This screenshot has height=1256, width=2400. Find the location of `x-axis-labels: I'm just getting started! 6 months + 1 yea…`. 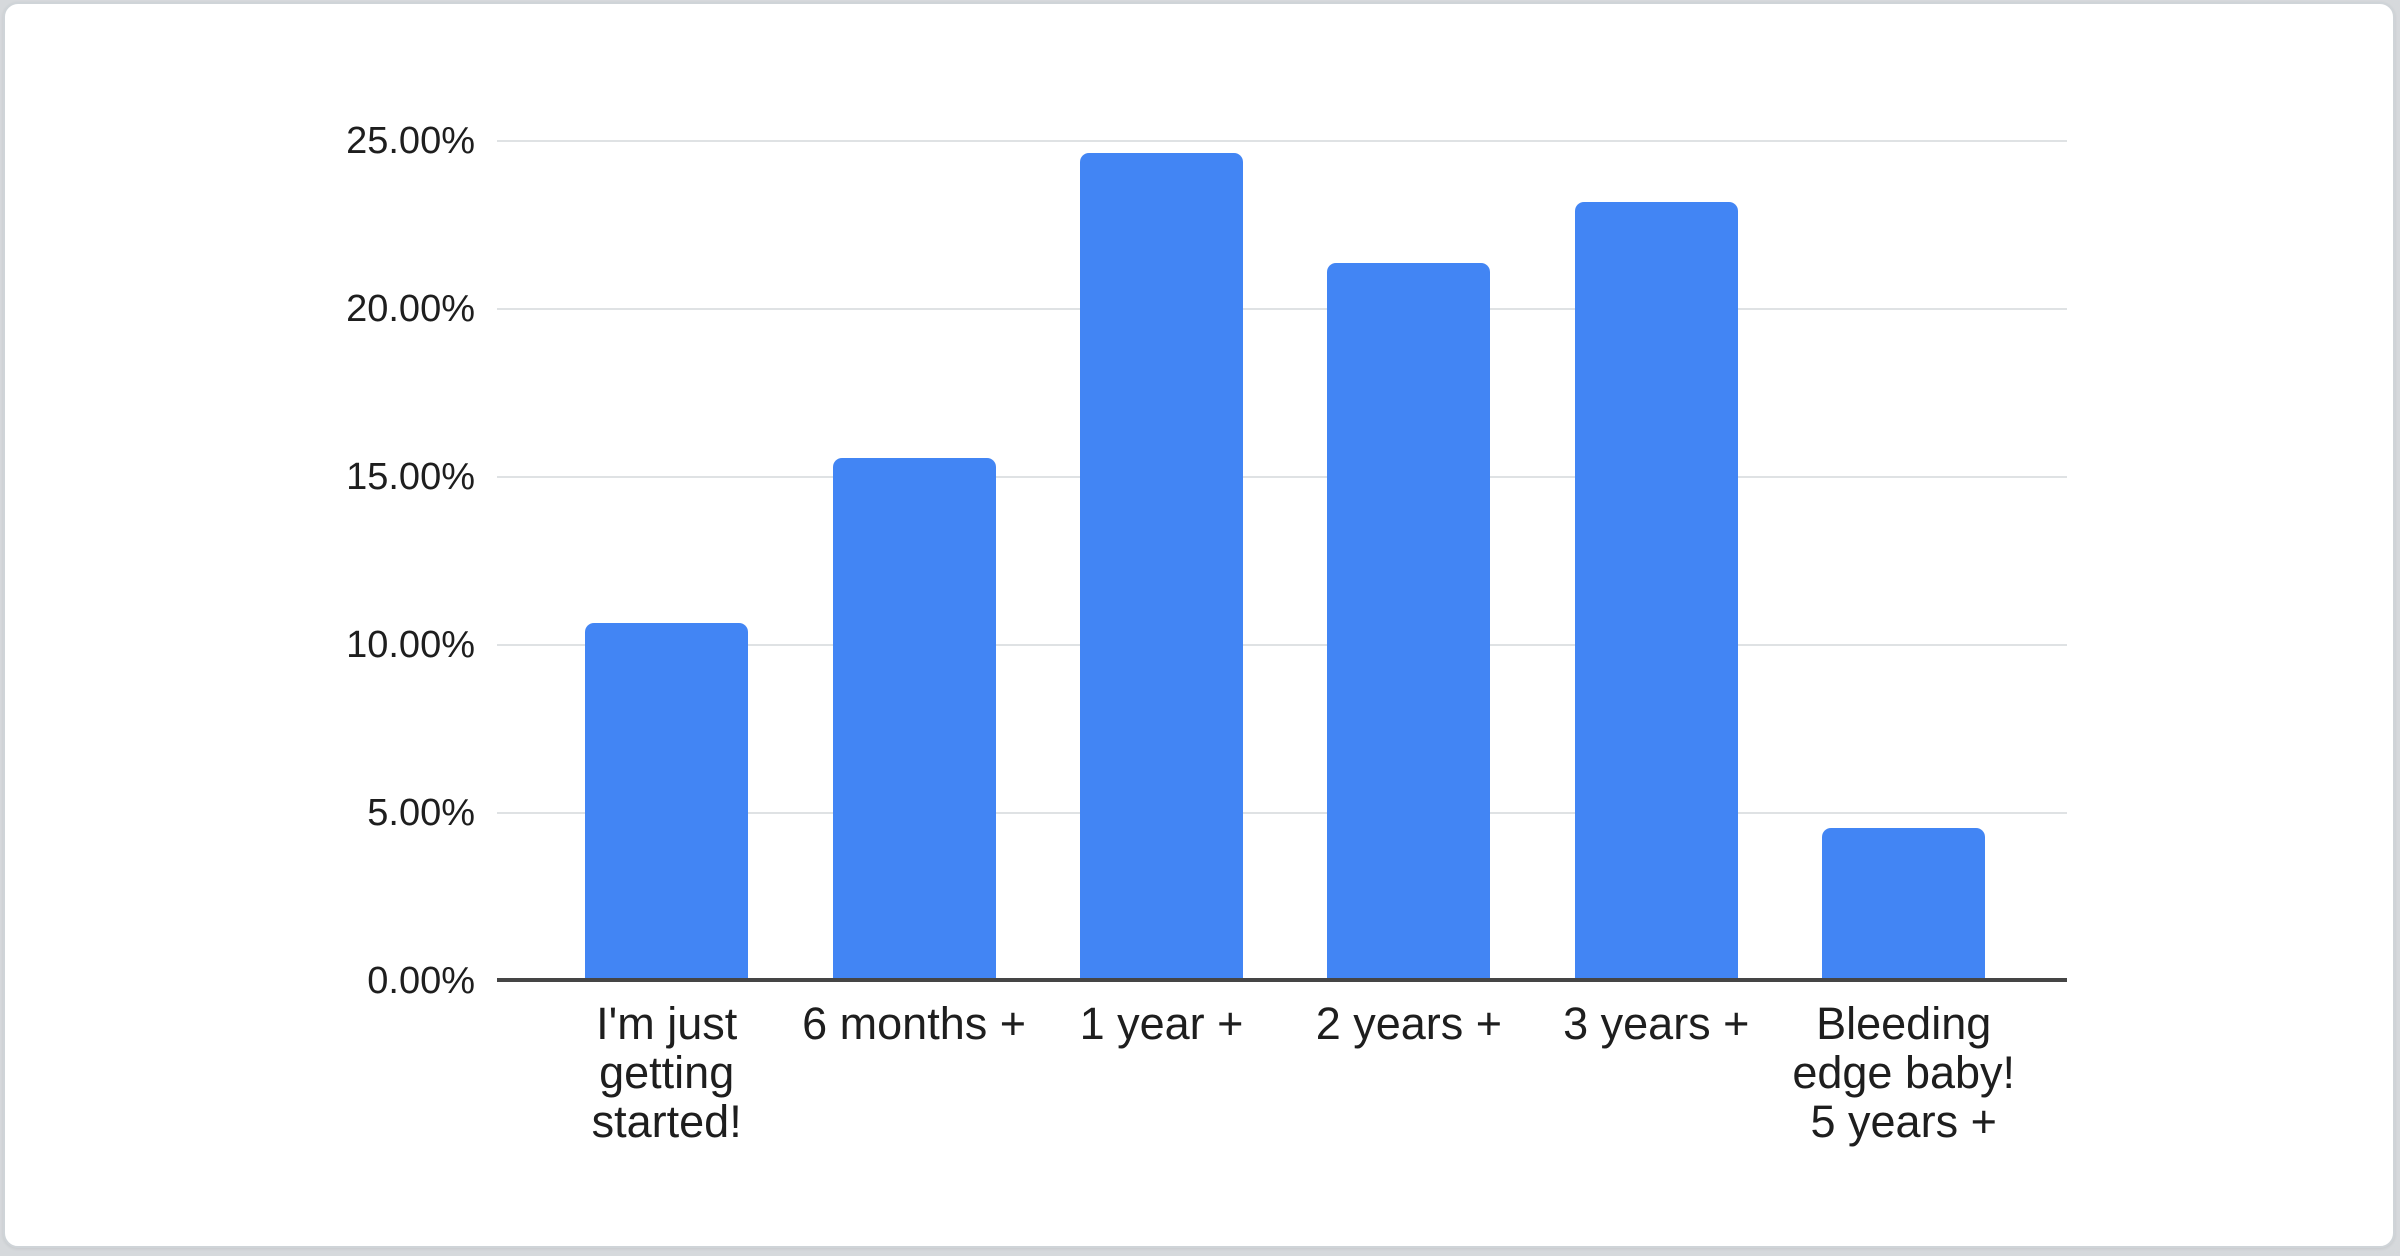

x-axis-labels: I'm just getting started! 6 months + 1 yea… is located at coordinates (1282, 1099).